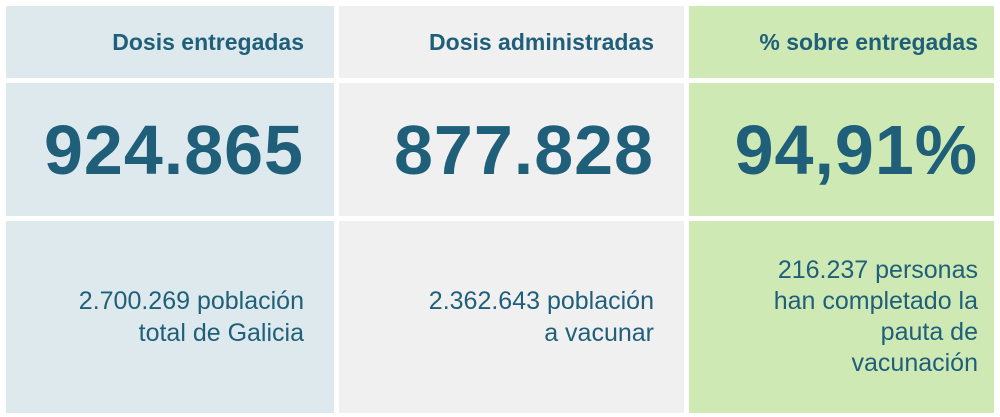  Describe the element at coordinates (541, 317) in the screenshot. I see `note-poblacion-vacunar: 2.362.643 población a vacunar` at that location.